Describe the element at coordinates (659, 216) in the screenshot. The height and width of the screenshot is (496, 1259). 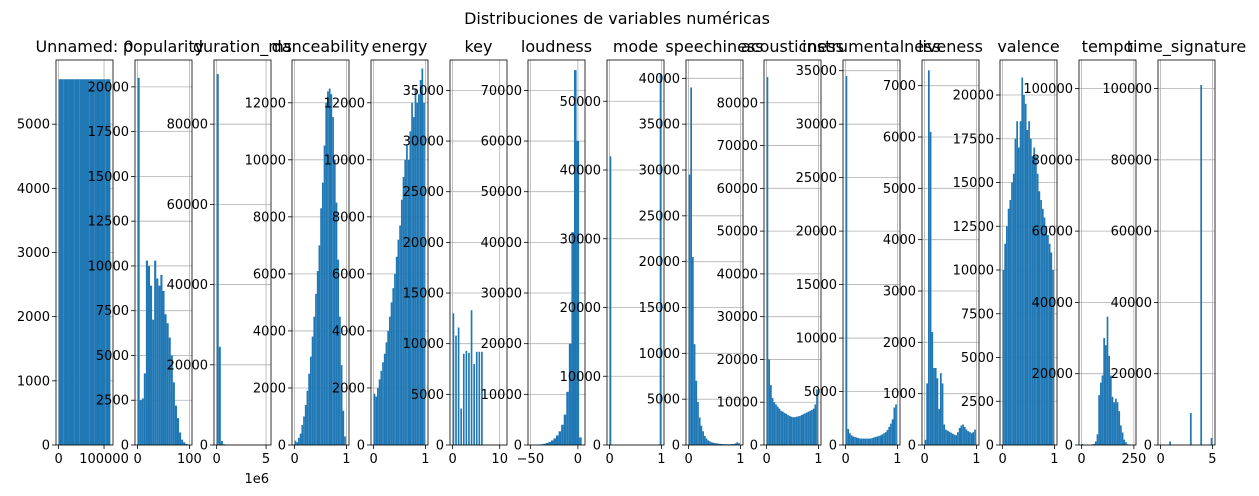
I see `y-tick-label: 25000` at that location.